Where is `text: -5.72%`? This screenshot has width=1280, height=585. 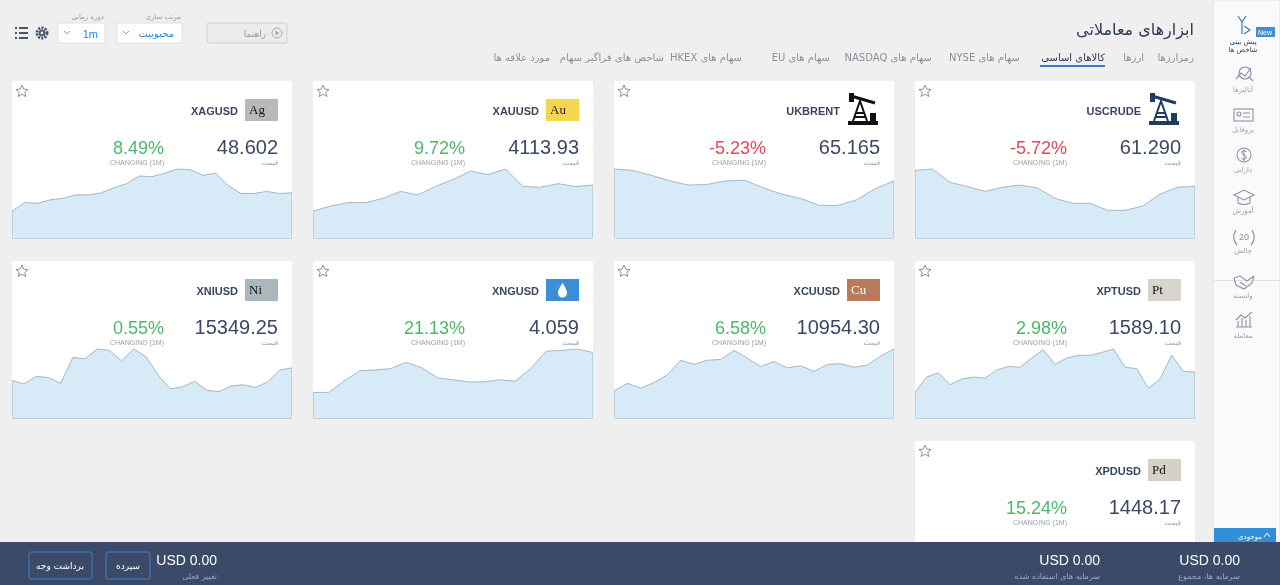
text: -5.72% is located at coordinates (1038, 148).